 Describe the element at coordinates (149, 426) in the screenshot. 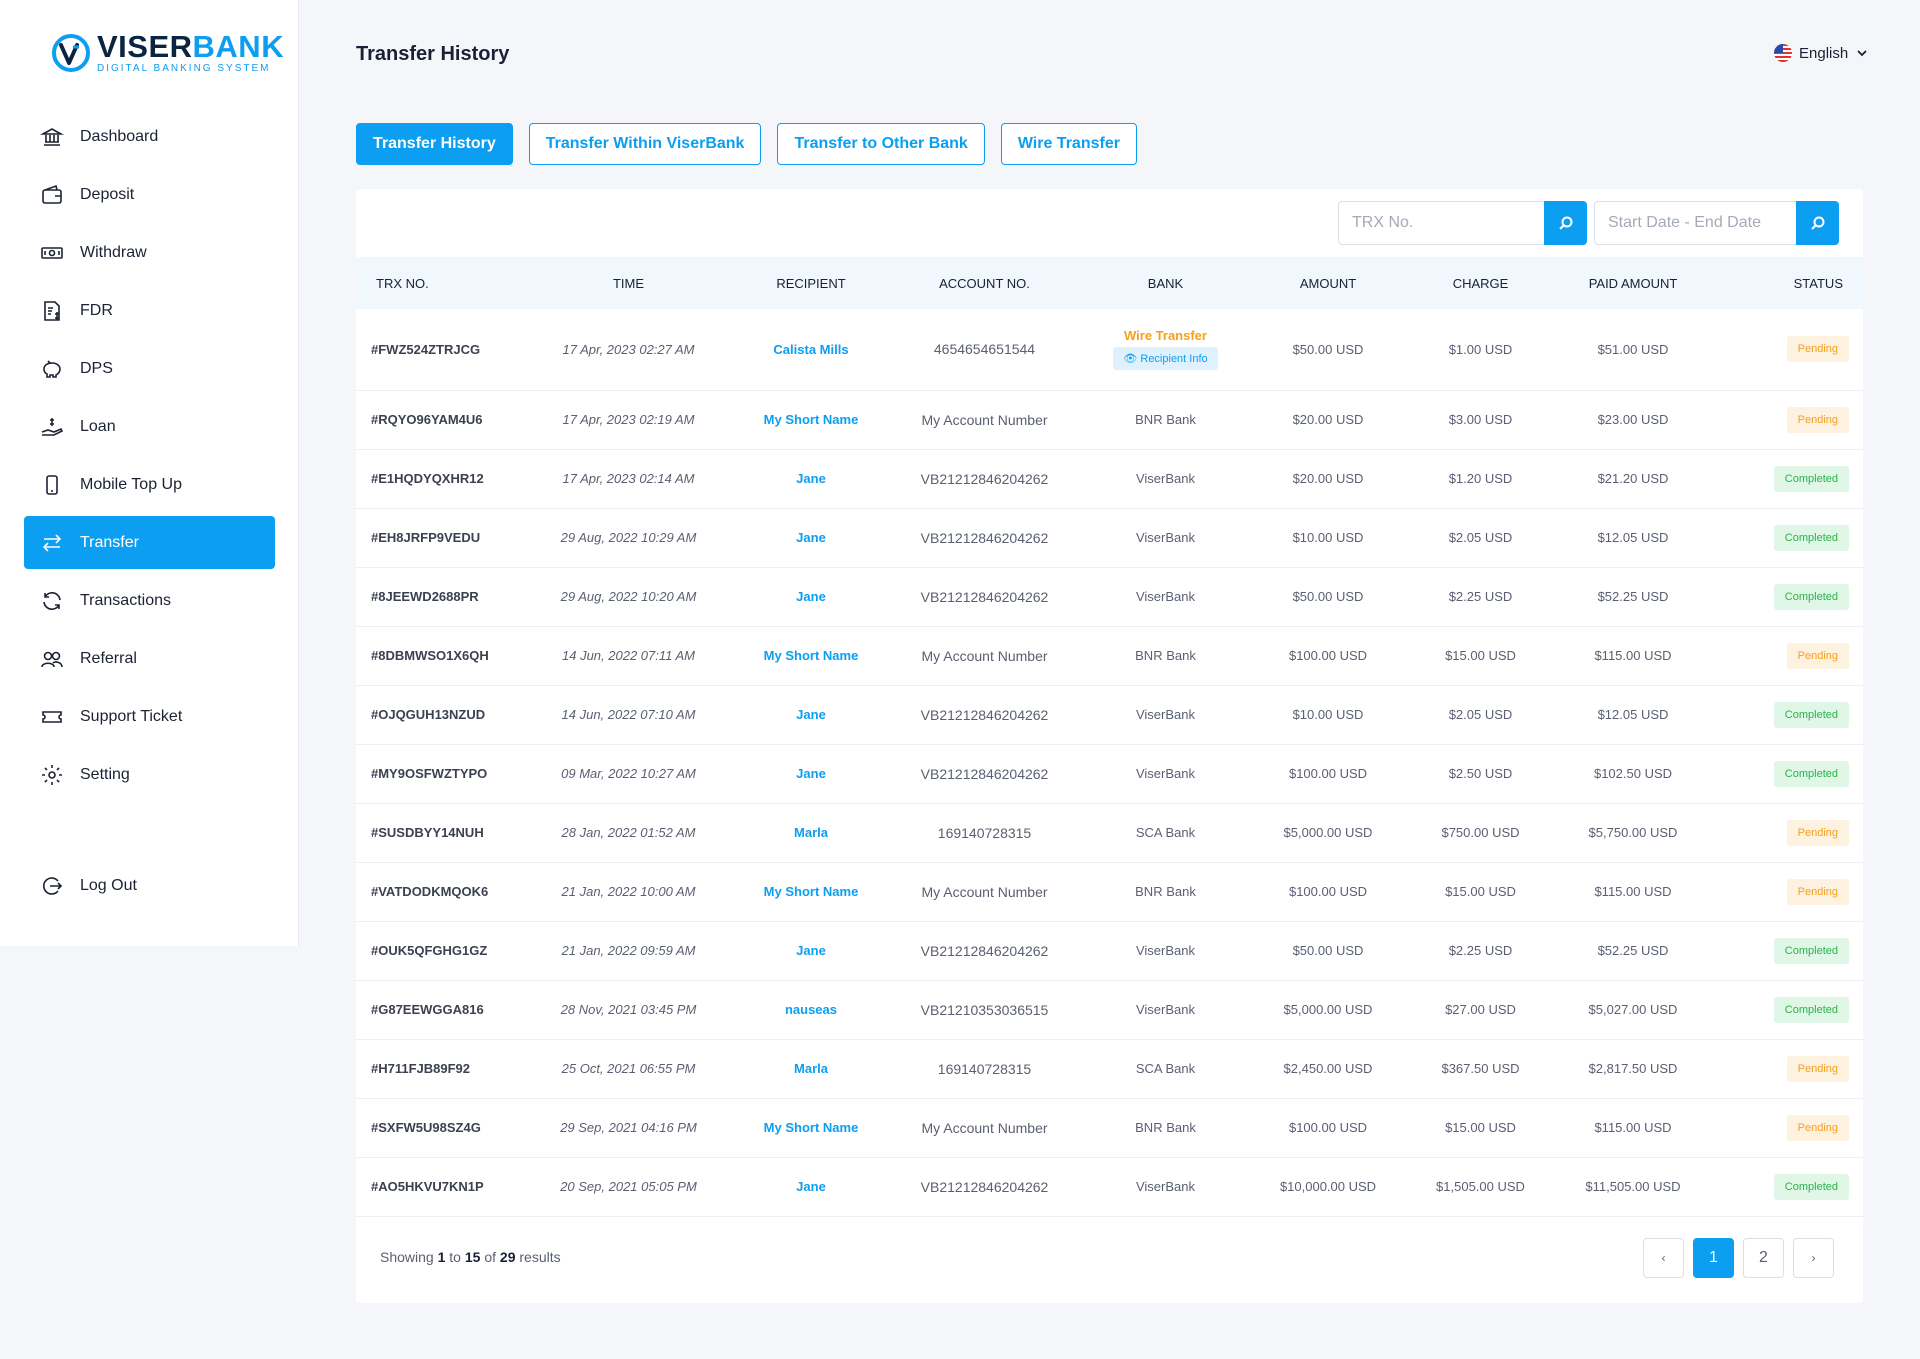

I see `sidebar-item-loan: Loan` at that location.